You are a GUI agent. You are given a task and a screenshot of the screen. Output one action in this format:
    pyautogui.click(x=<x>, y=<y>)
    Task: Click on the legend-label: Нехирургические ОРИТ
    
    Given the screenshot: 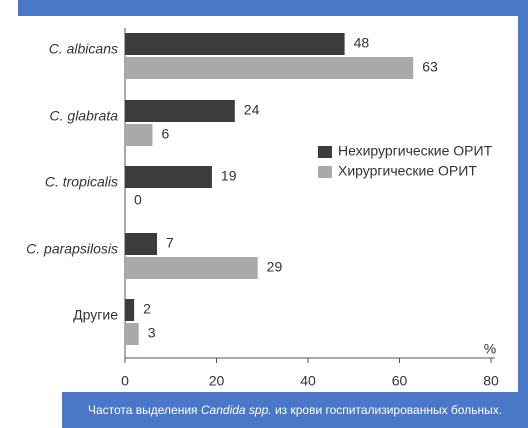 What is the action you would take?
    pyautogui.click(x=415, y=151)
    